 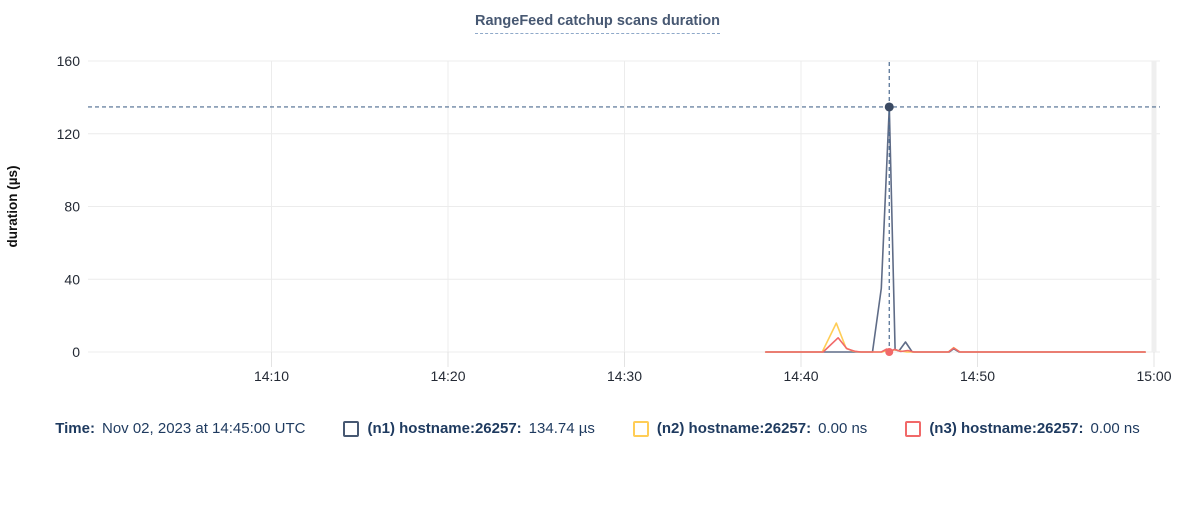 What do you see at coordinates (444, 428) in the screenshot?
I see `legend-label-n1: (n1) hostname:26257:` at bounding box center [444, 428].